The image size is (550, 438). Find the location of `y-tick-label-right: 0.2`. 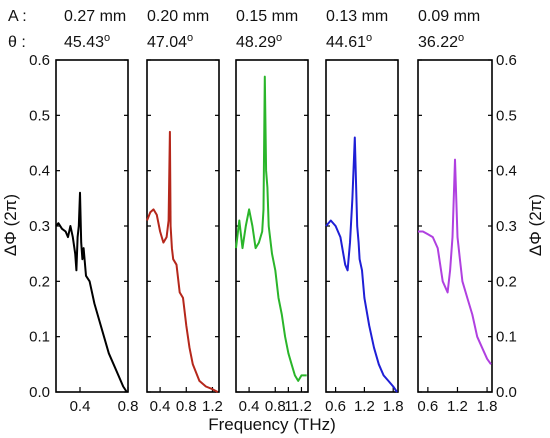

y-tick-label-right: 0.2 is located at coordinates (506, 281).